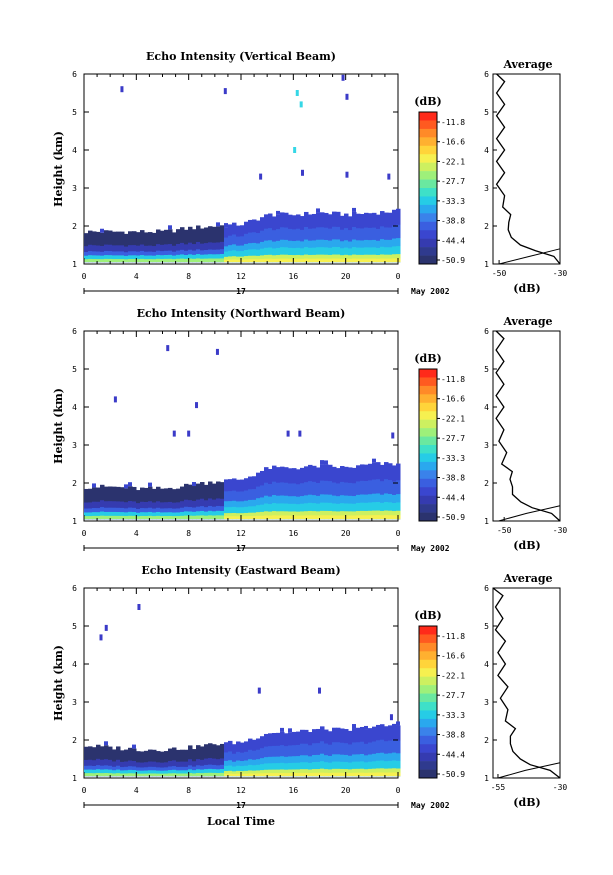 The image size is (613, 875). Describe the element at coordinates (430, 548) in the screenshot. I see `northward-beam-date-month: May 2002` at that location.